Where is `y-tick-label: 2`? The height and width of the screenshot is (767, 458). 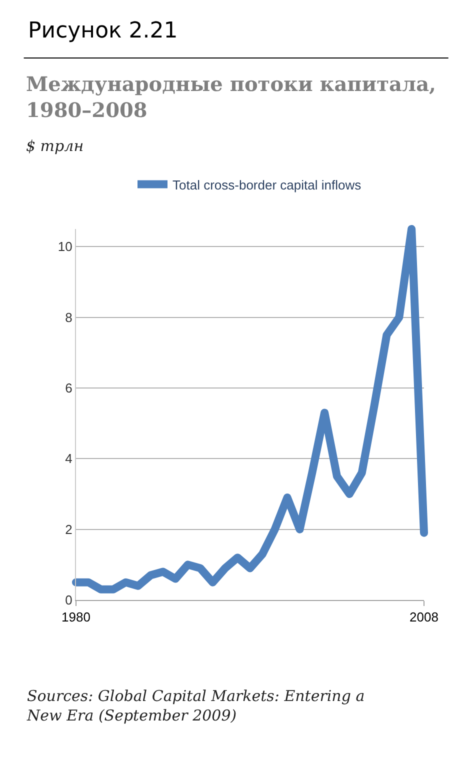 y-tick-label: 2 is located at coordinates (68, 529).